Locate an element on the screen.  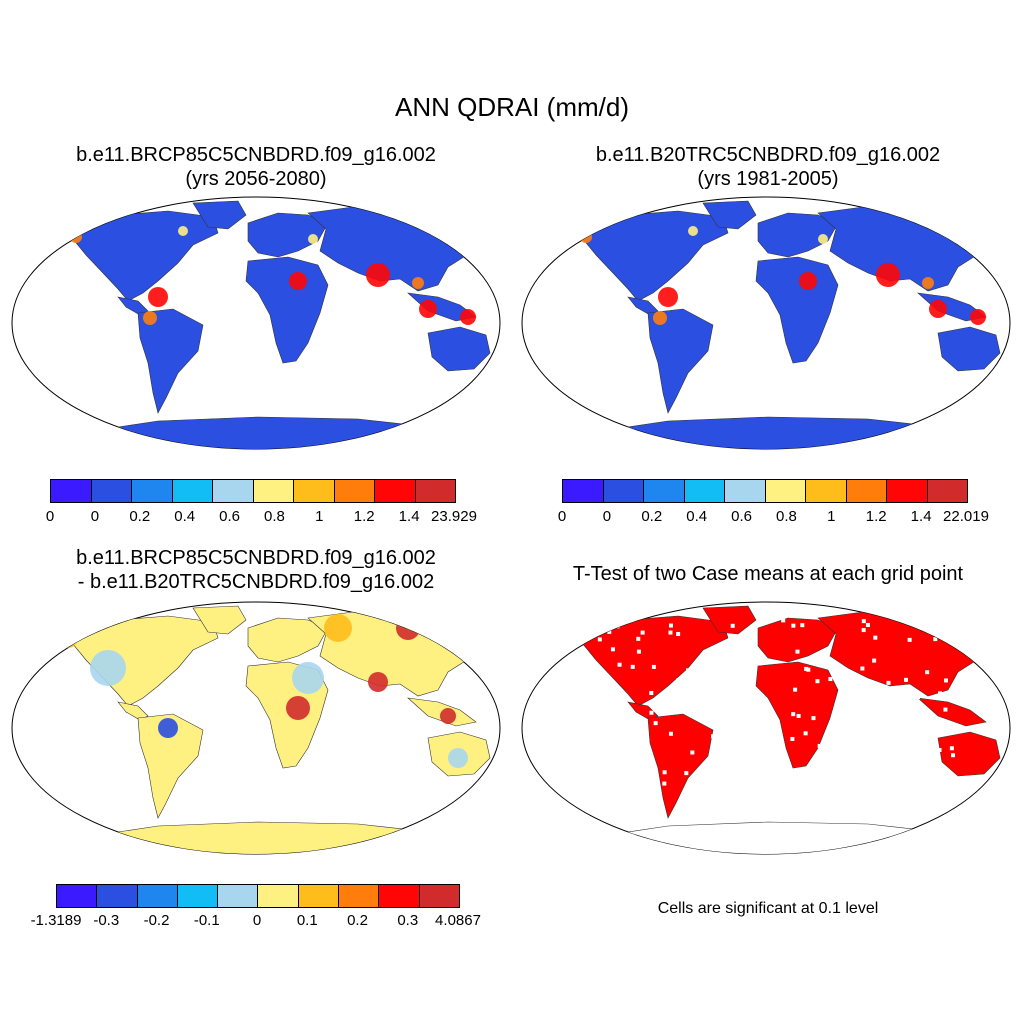
colorbar-tick-label: -1.3189 is located at coordinates (56, 920).